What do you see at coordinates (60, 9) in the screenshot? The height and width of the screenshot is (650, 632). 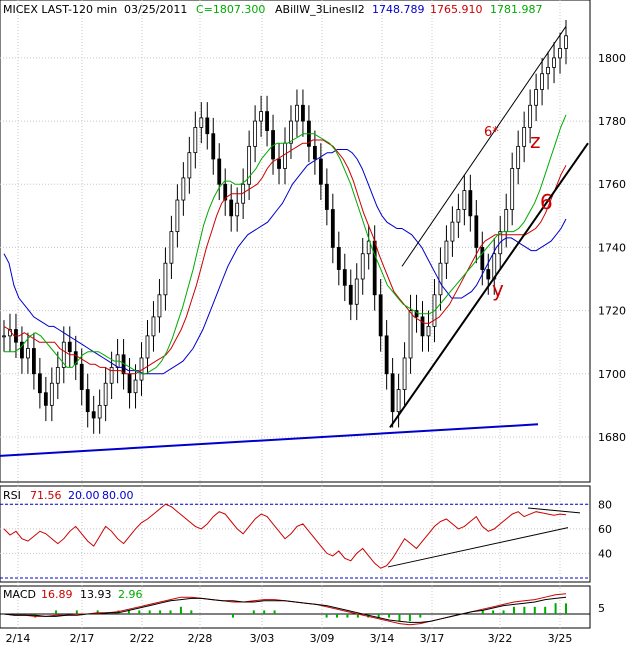 I see `chart-symbol: MICEX LAST-120 min` at bounding box center [60, 9].